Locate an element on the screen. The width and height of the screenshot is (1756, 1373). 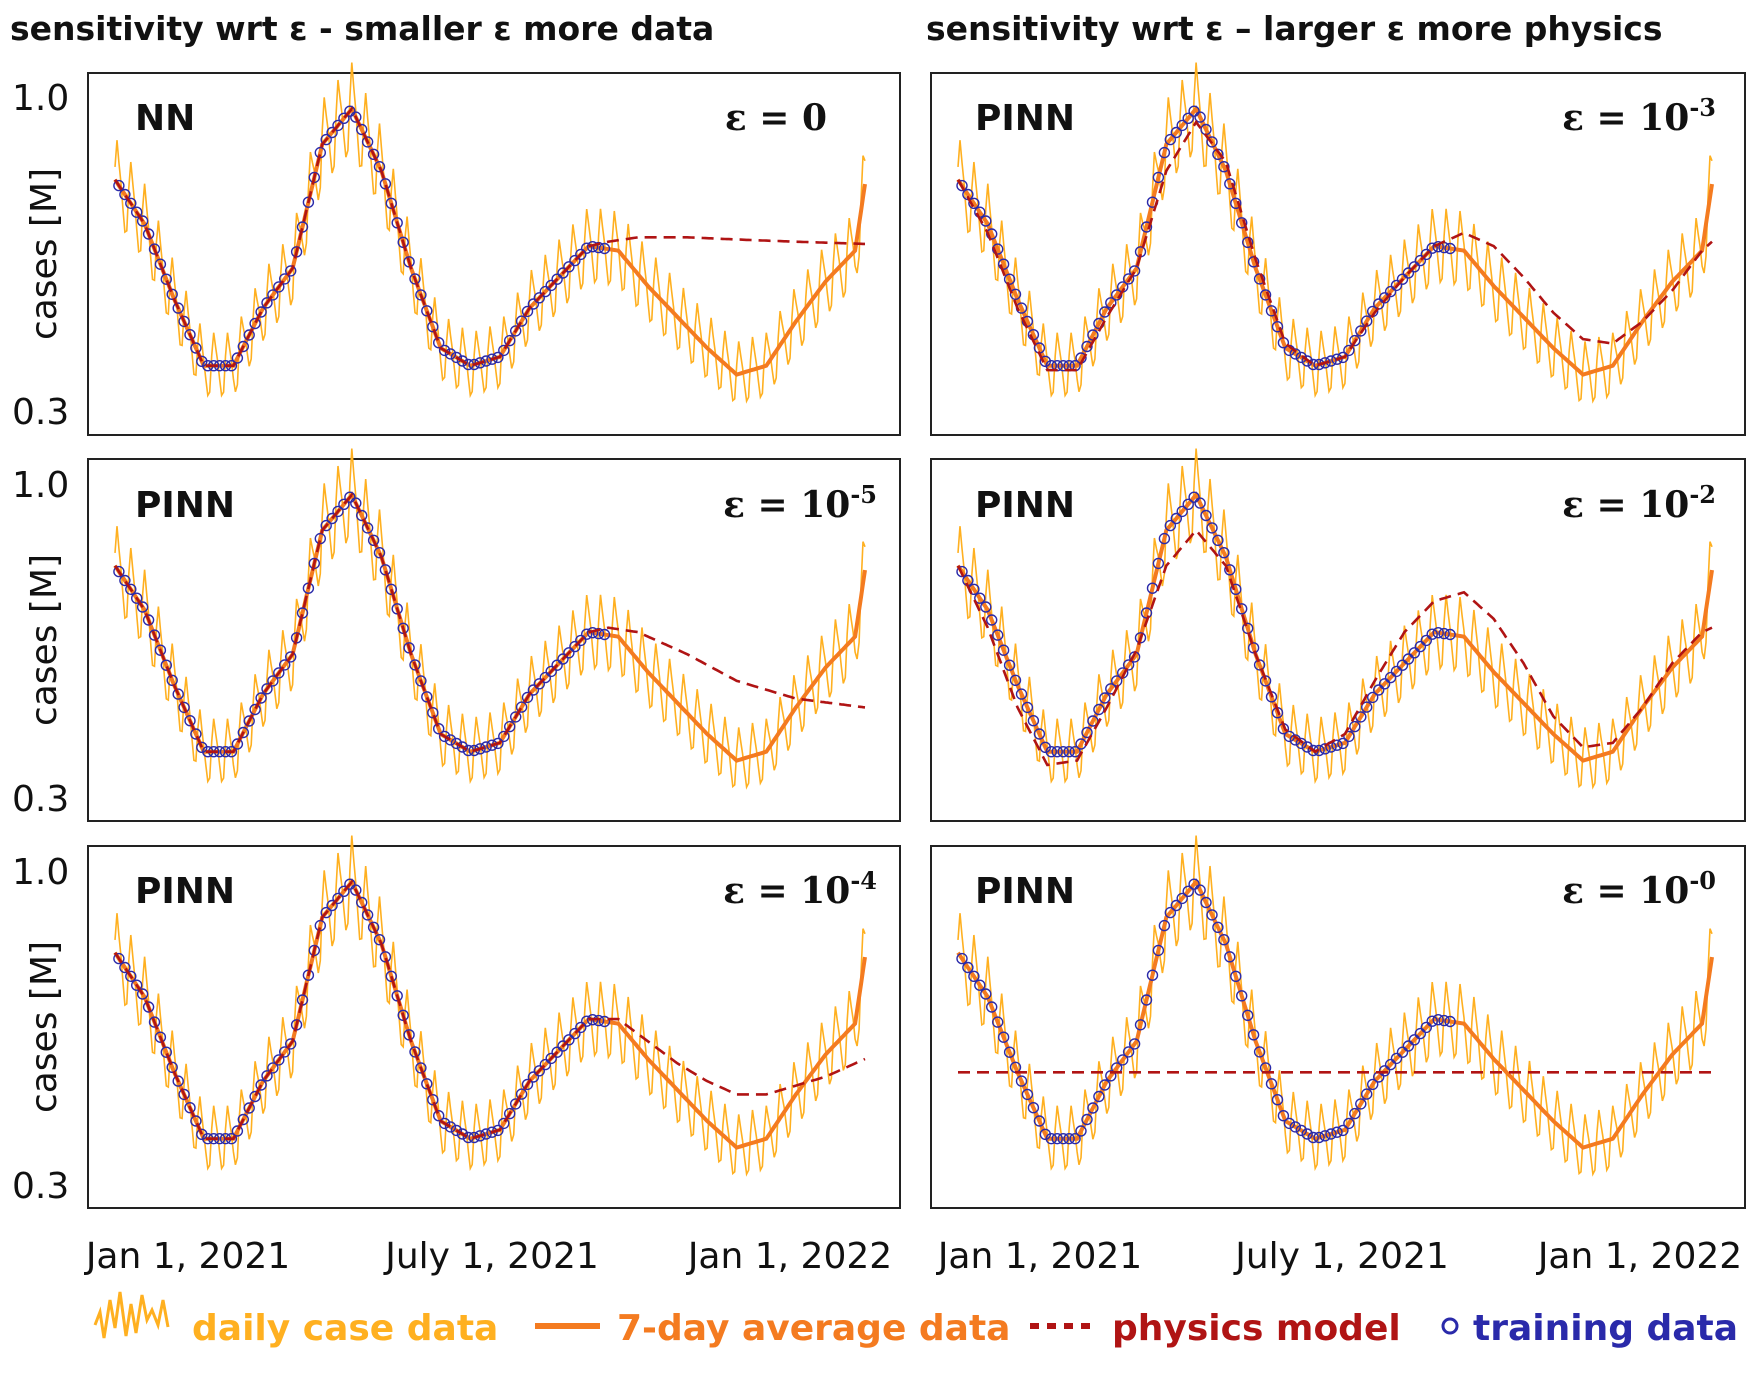
y-axis-label-row-1: cases [M] is located at coordinates (44, 254).